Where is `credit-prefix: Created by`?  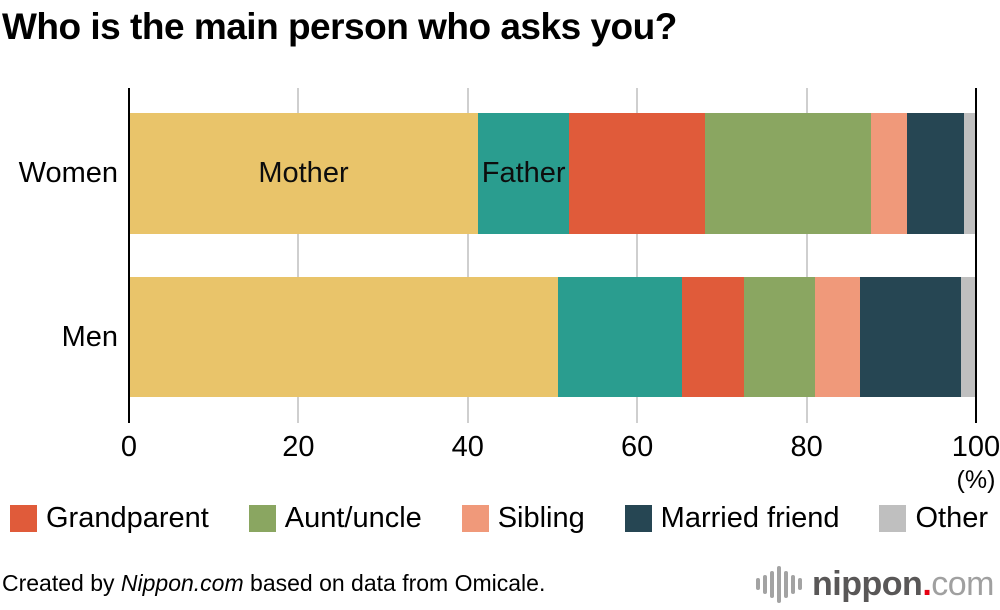
credit-prefix: Created by is located at coordinates (61, 583).